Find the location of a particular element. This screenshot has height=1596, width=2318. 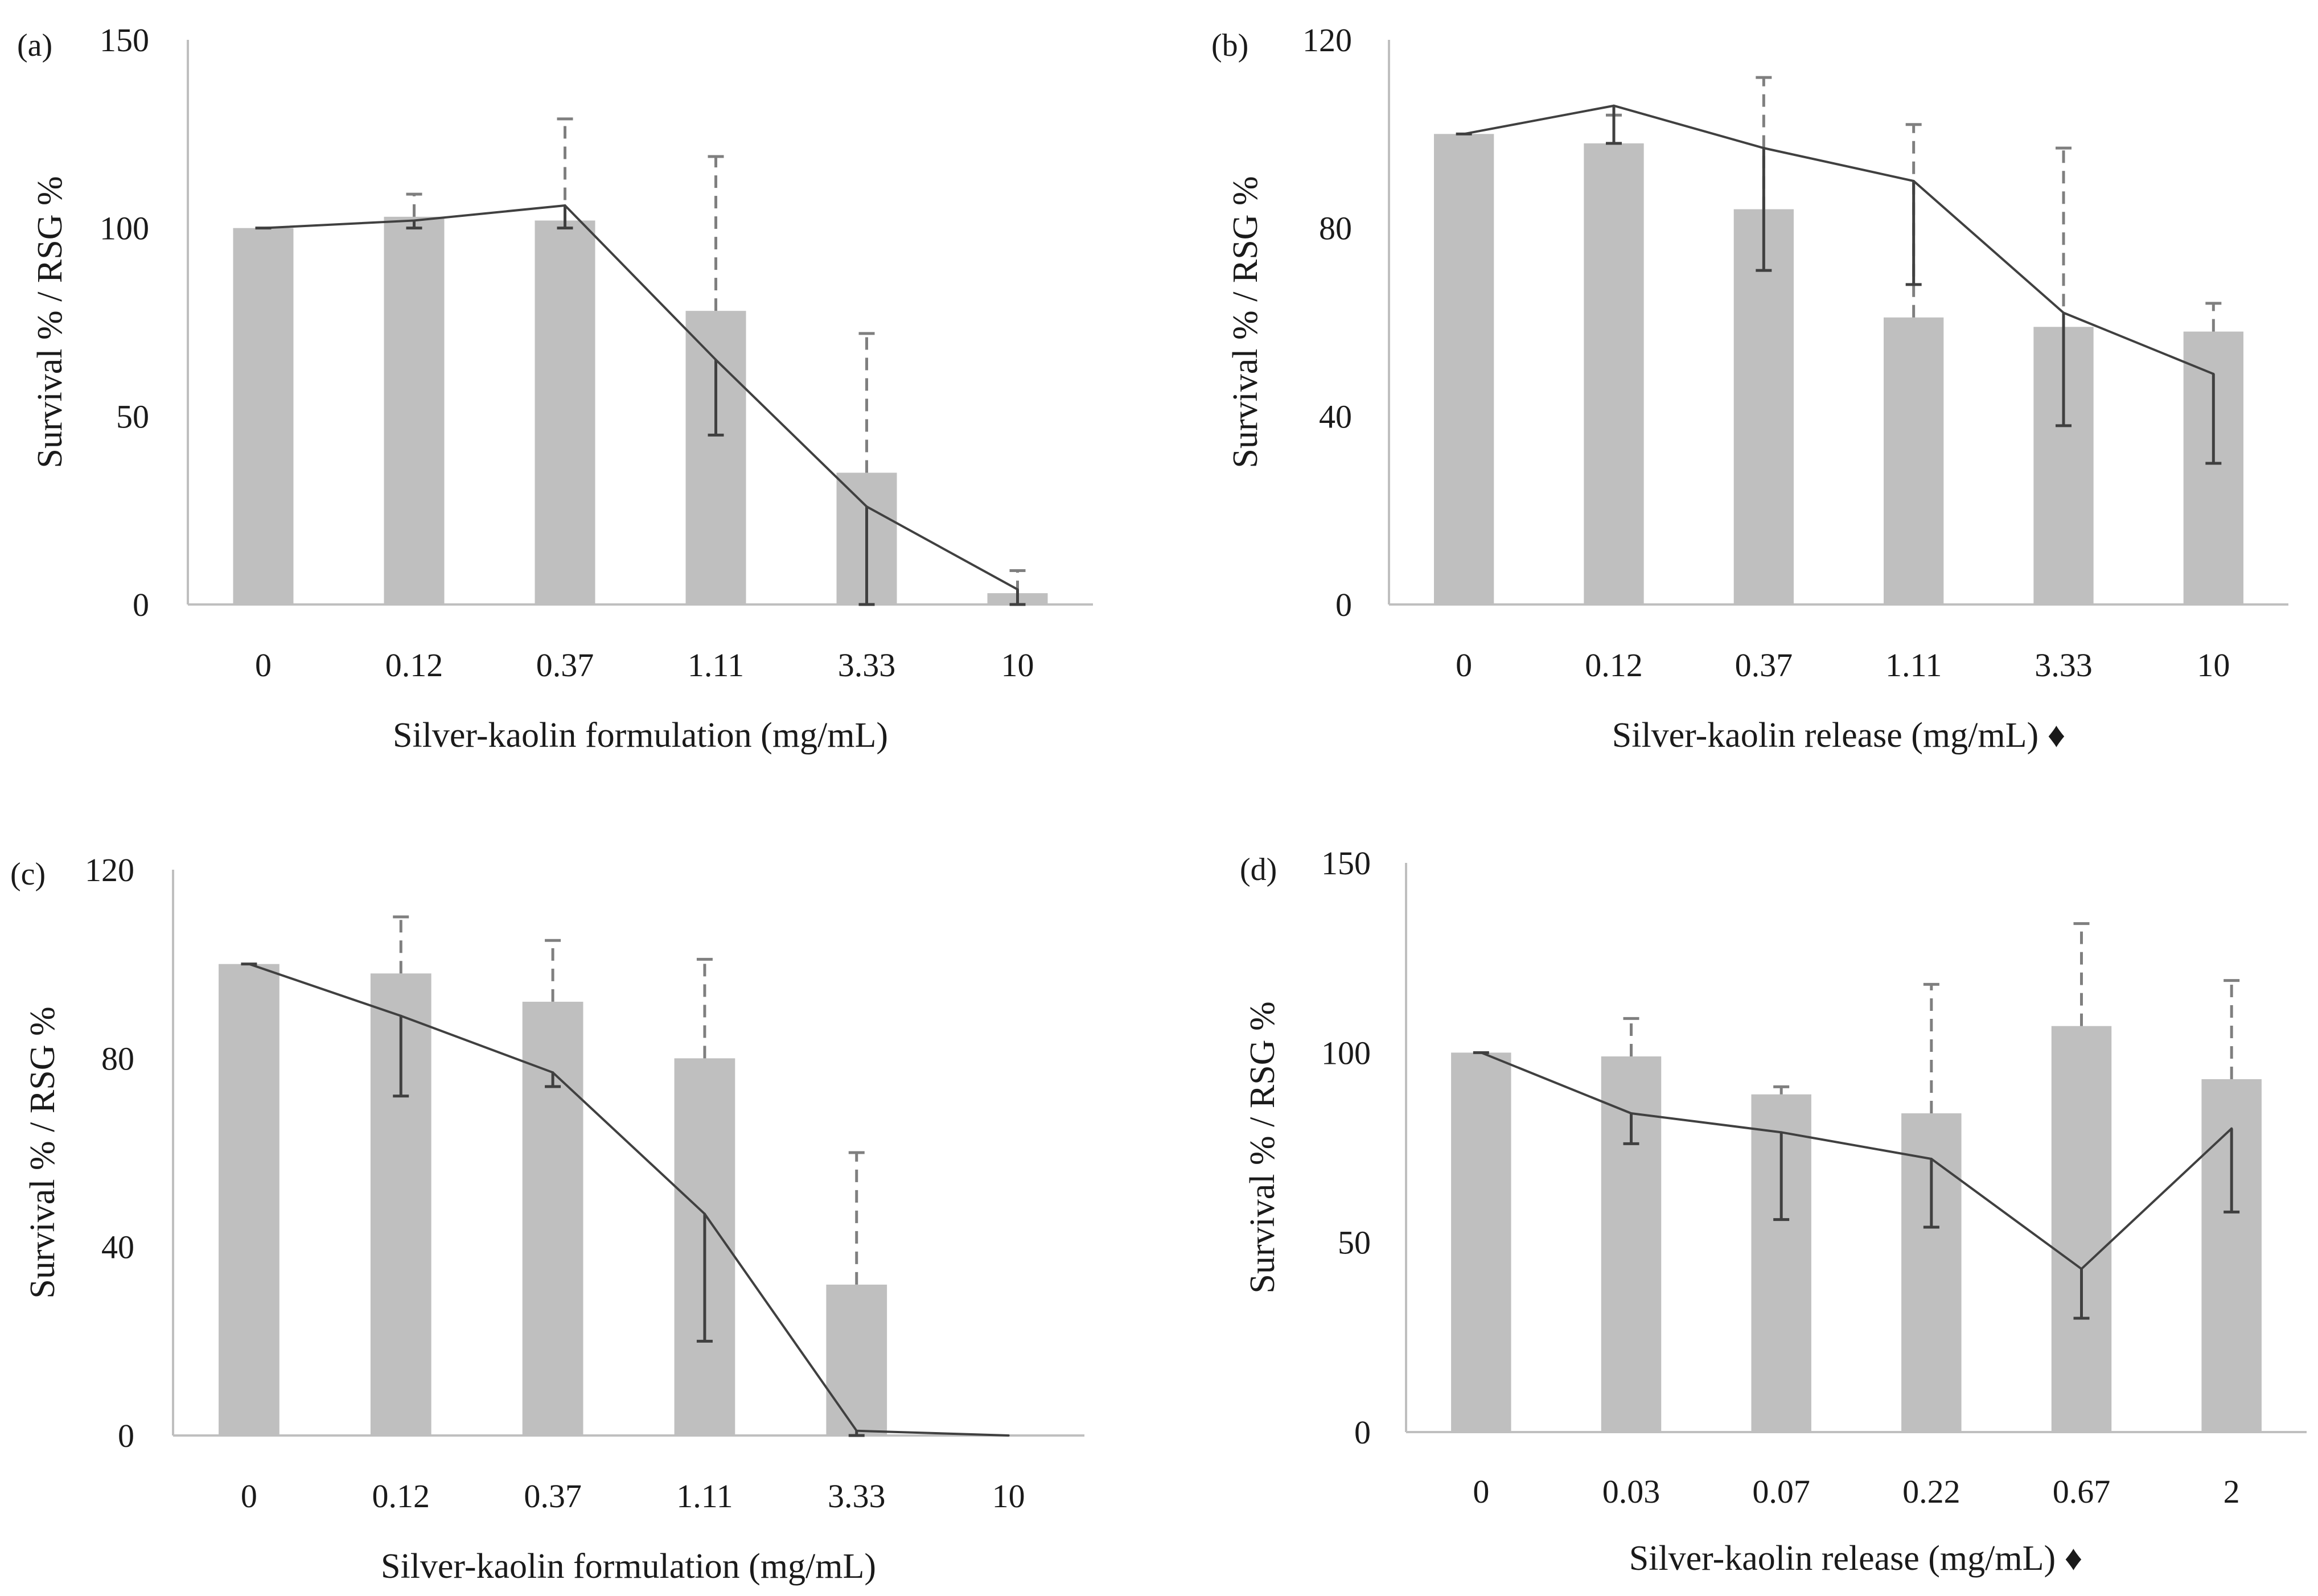

x-tick-label: 0.07 is located at coordinates (1781, 1491).